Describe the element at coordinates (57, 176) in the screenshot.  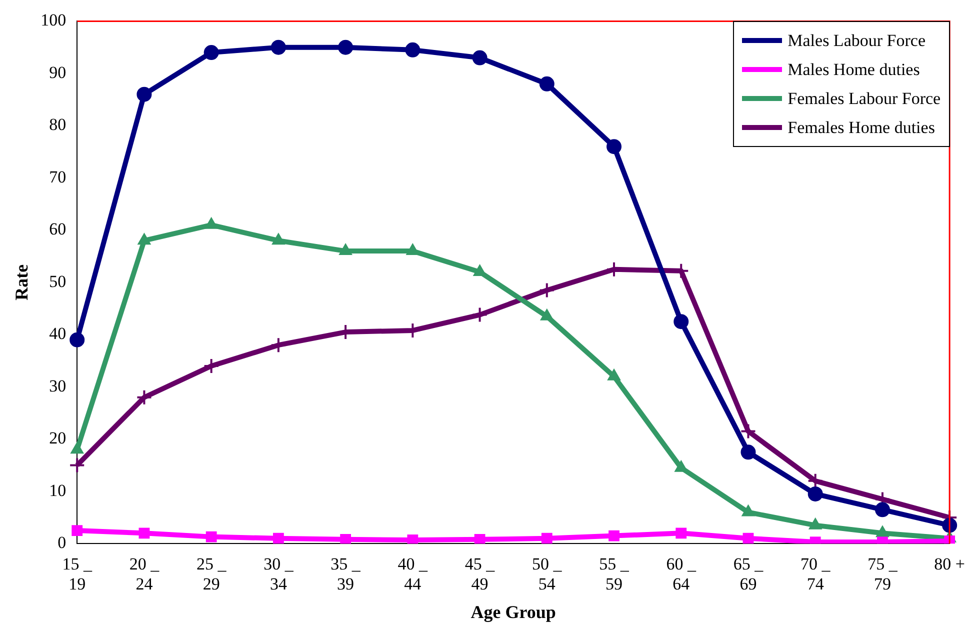
I see `y-tick-label: 70` at that location.